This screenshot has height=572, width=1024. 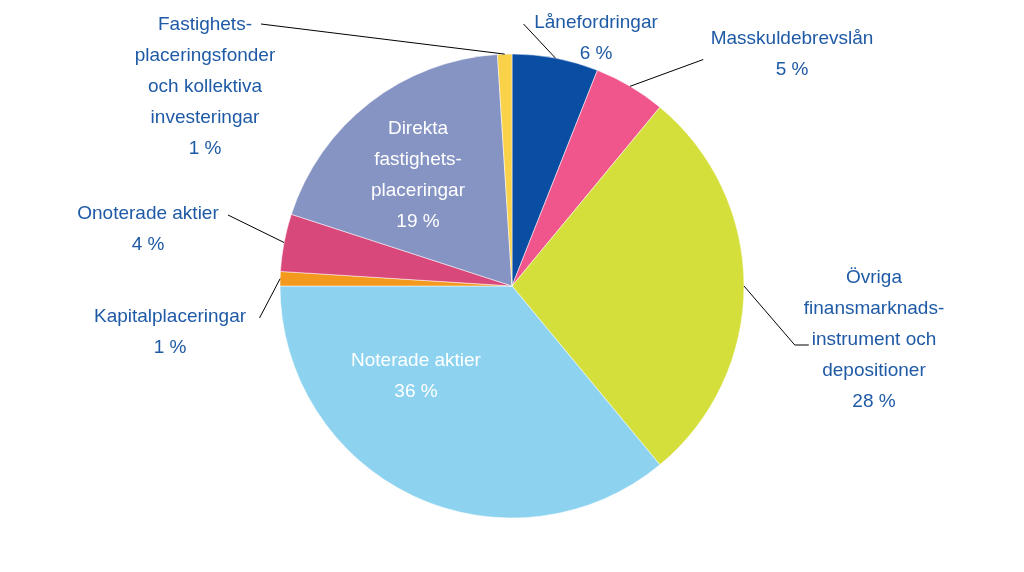 What do you see at coordinates (792, 37) in the screenshot?
I see `slice-label: Masskuldebrevslån` at bounding box center [792, 37].